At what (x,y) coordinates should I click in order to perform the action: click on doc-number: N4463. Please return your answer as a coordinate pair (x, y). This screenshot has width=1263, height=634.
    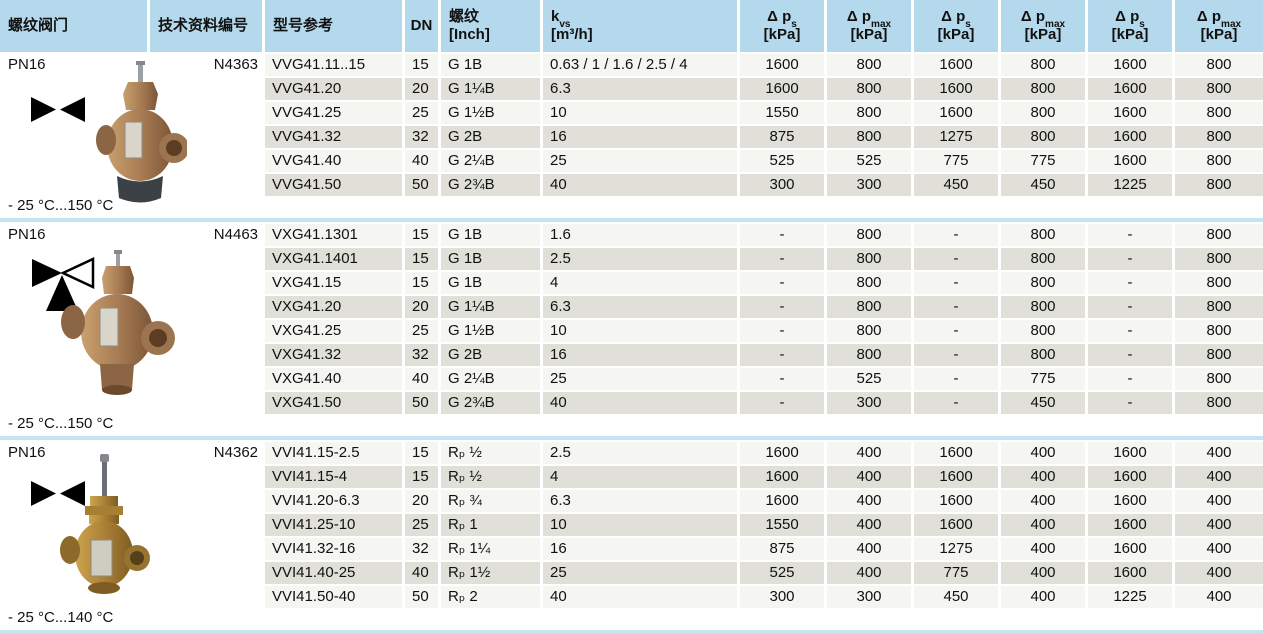
    Looking at the image, I should click on (235, 234).